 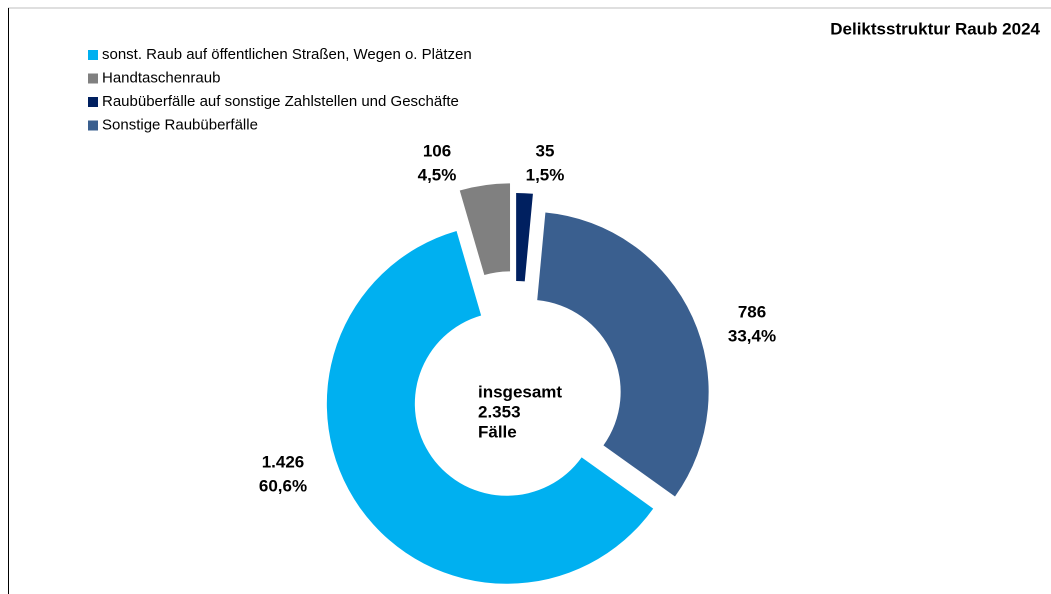 What do you see at coordinates (283, 485) in the screenshot?
I see `data-label: 60,6%` at bounding box center [283, 485].